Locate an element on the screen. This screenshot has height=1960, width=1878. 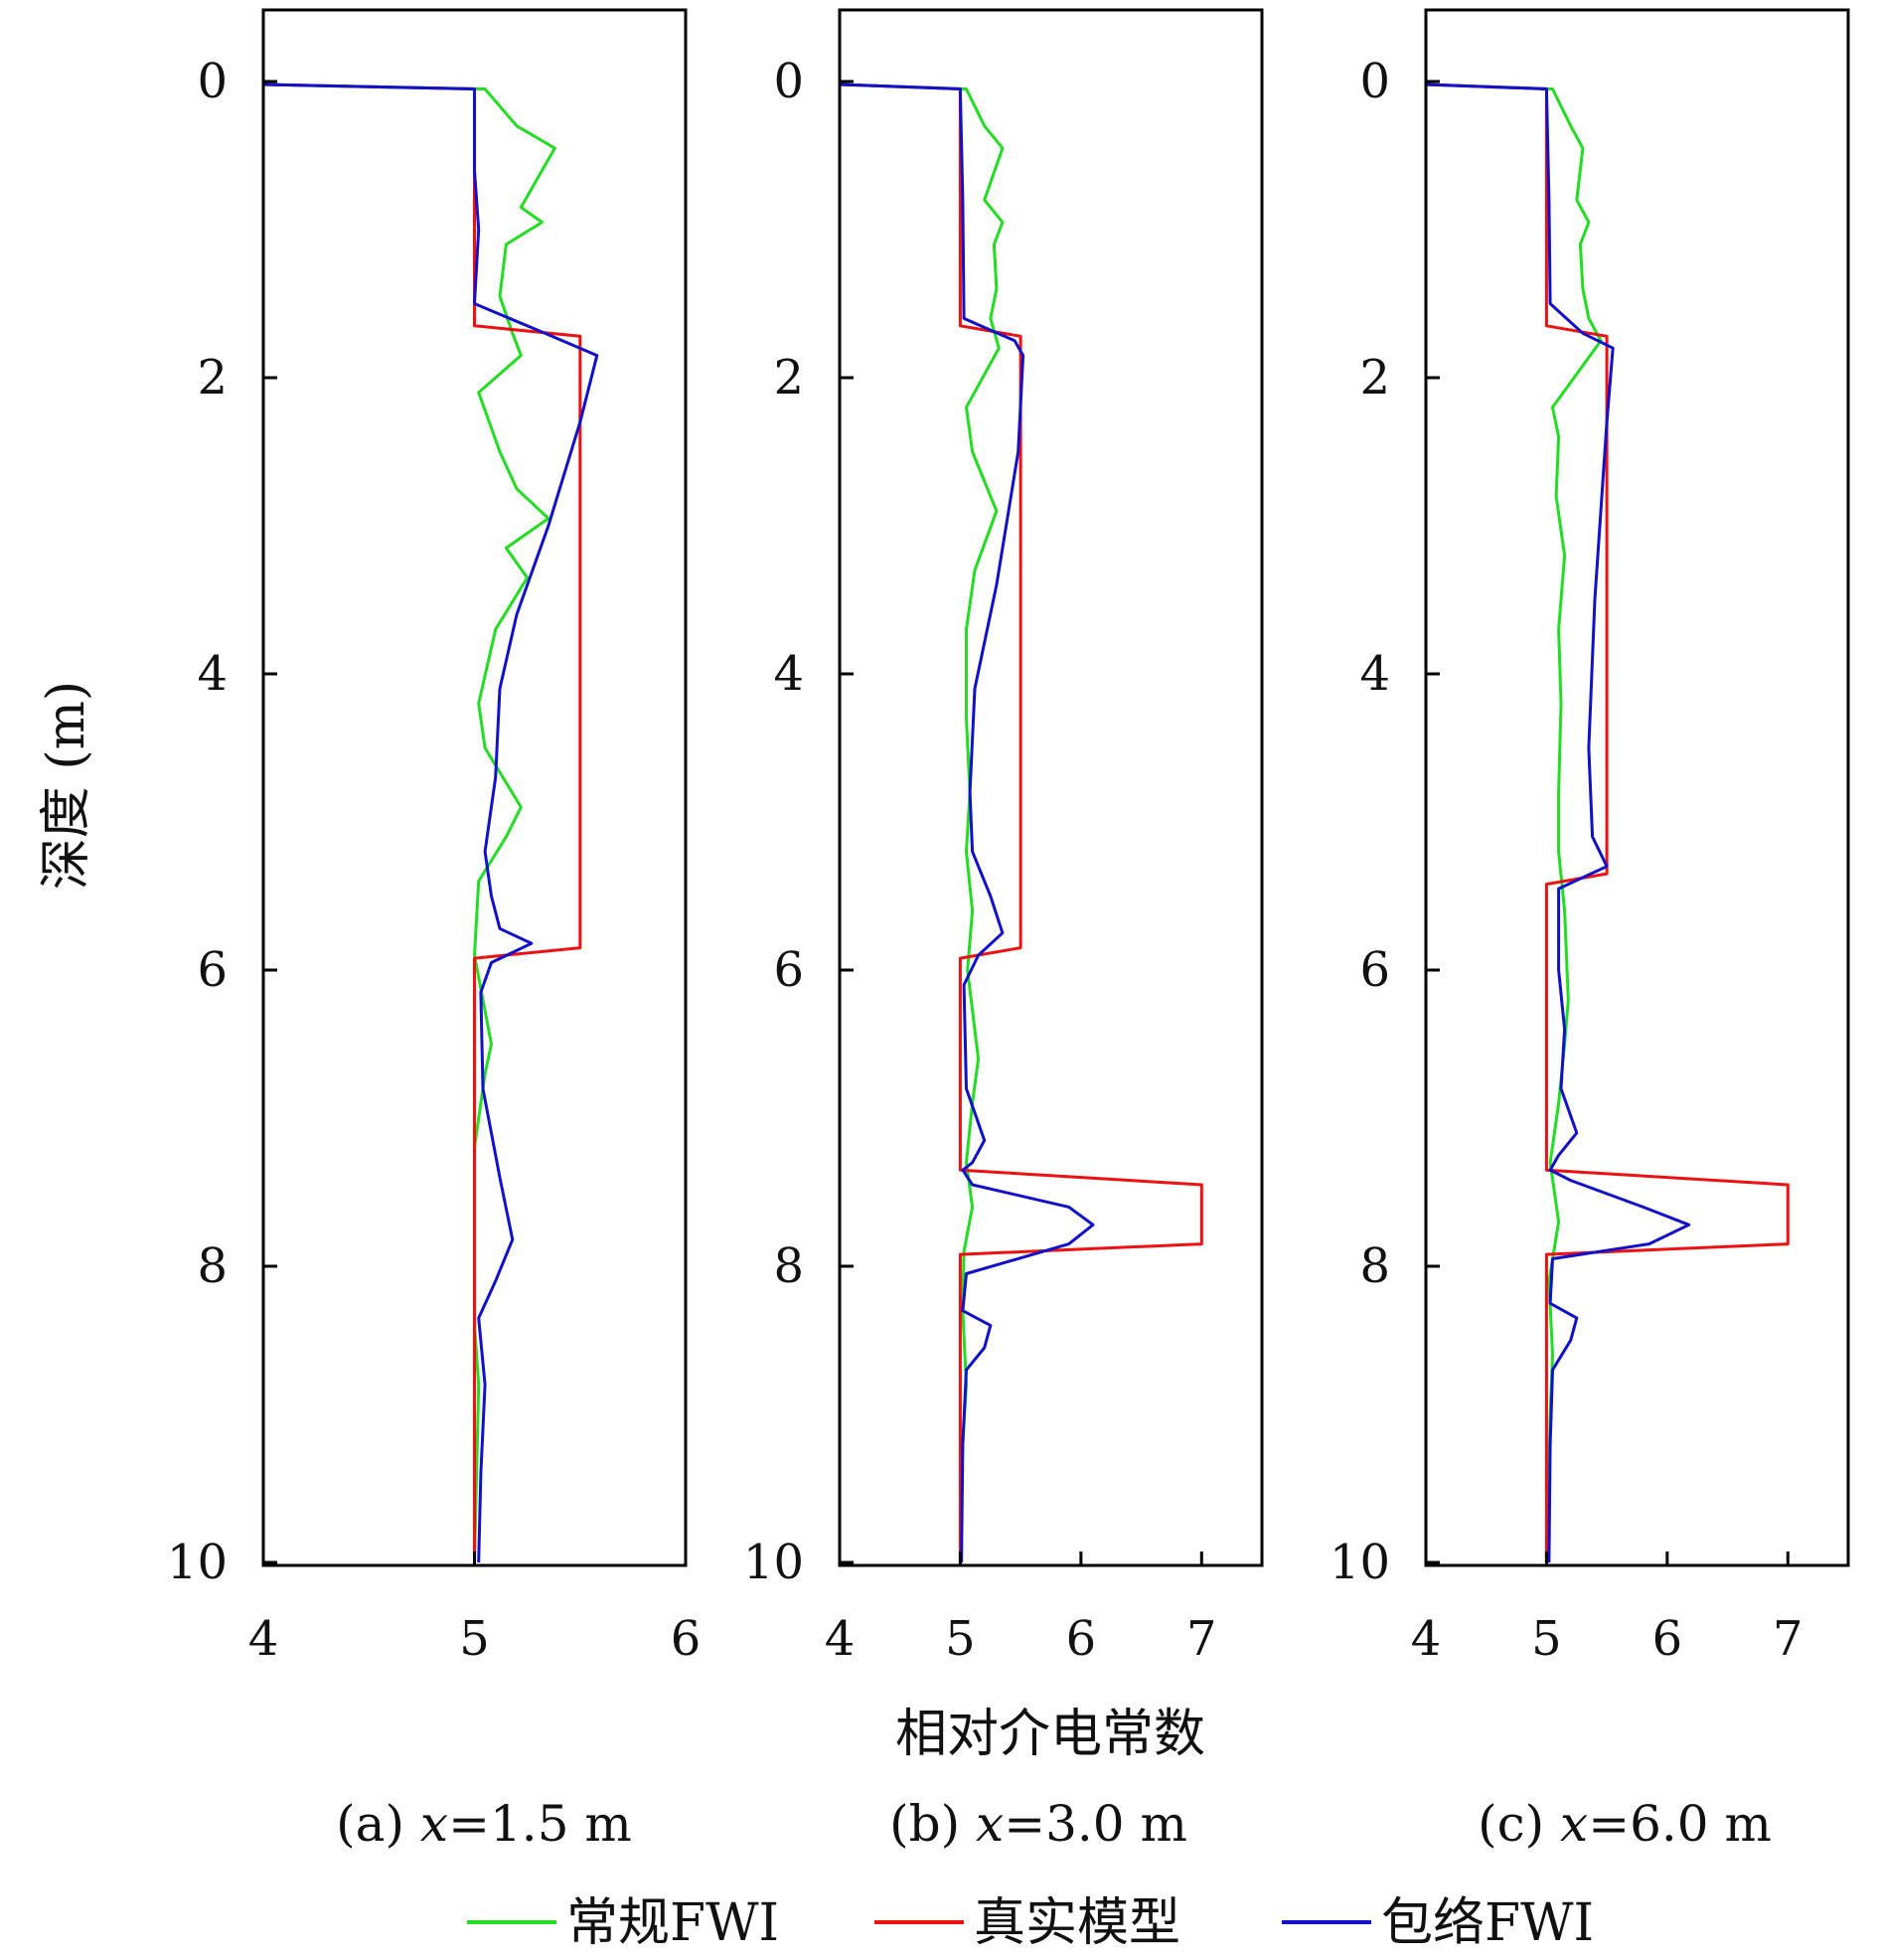
panel-caption: (a) x=1.5 m is located at coordinates (484, 1824).